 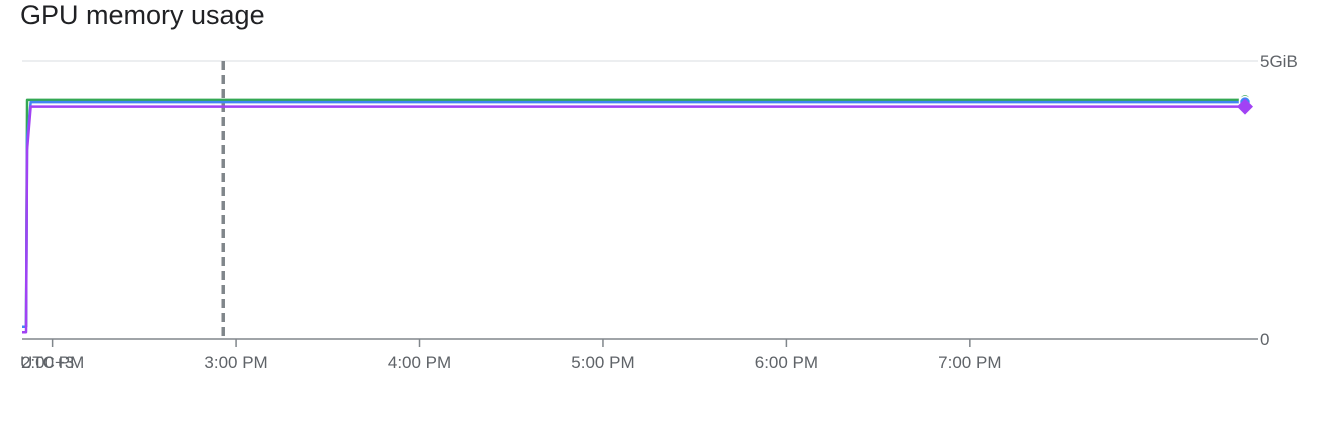 What do you see at coordinates (1279, 61) in the screenshot?
I see `y-tick-label: 5GiB` at bounding box center [1279, 61].